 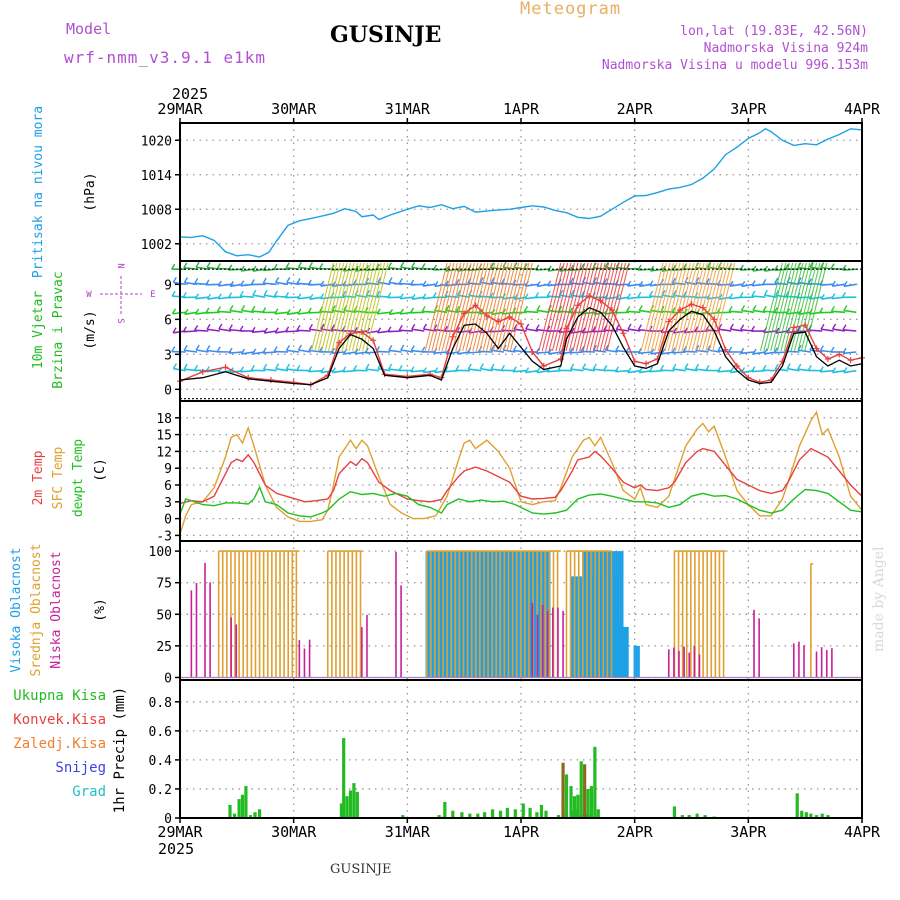 I want to click on temperature-ytick-label: 12, so click(x=164, y=452).